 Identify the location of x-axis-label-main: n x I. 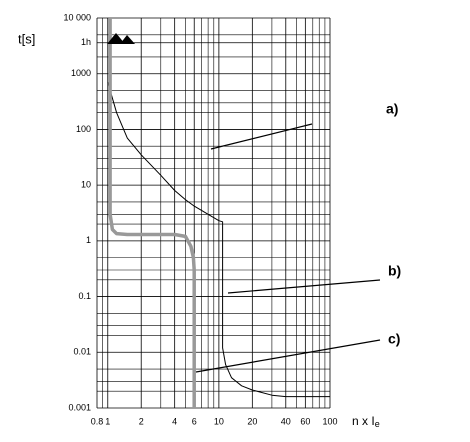
(363, 421).